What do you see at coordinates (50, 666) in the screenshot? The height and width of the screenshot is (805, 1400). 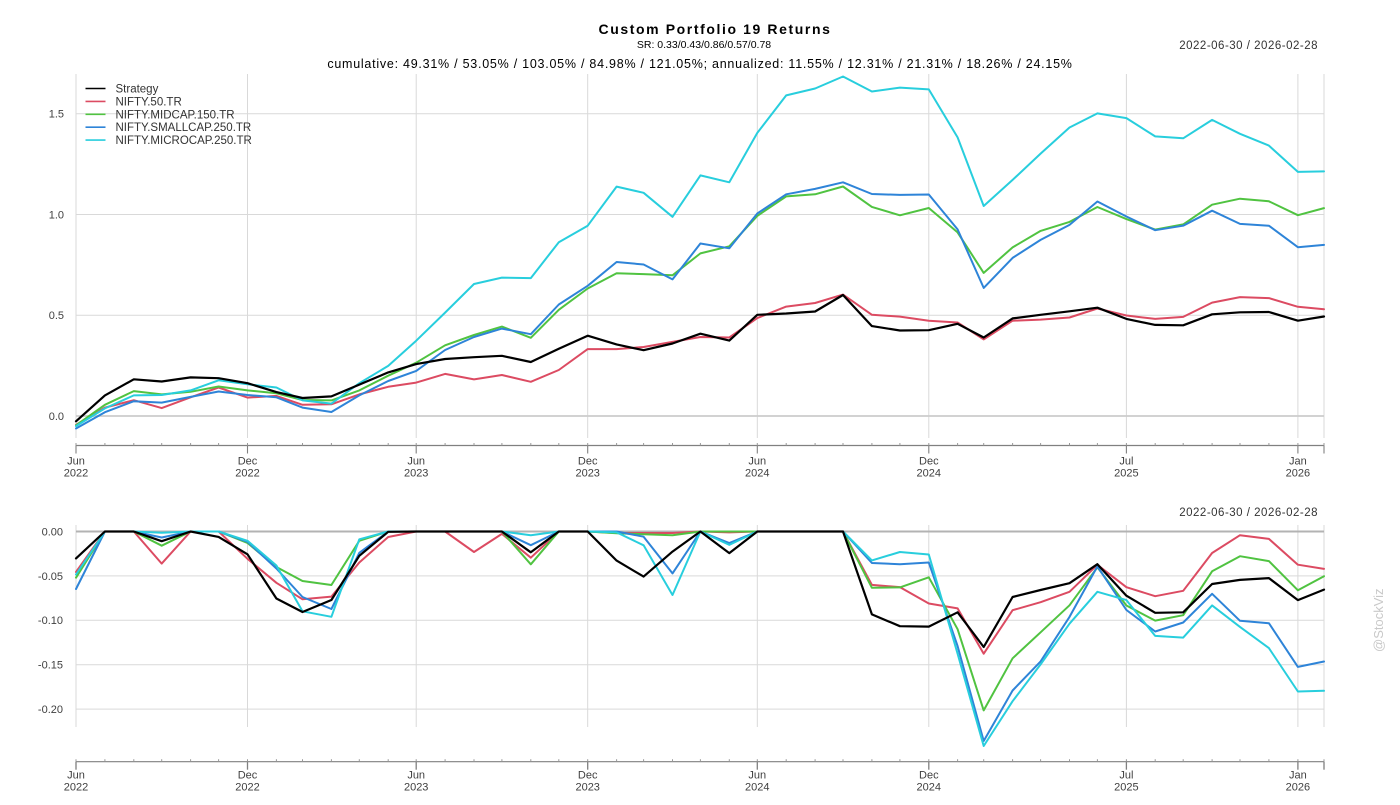 I see `svg-text: -0.15` at bounding box center [50, 666].